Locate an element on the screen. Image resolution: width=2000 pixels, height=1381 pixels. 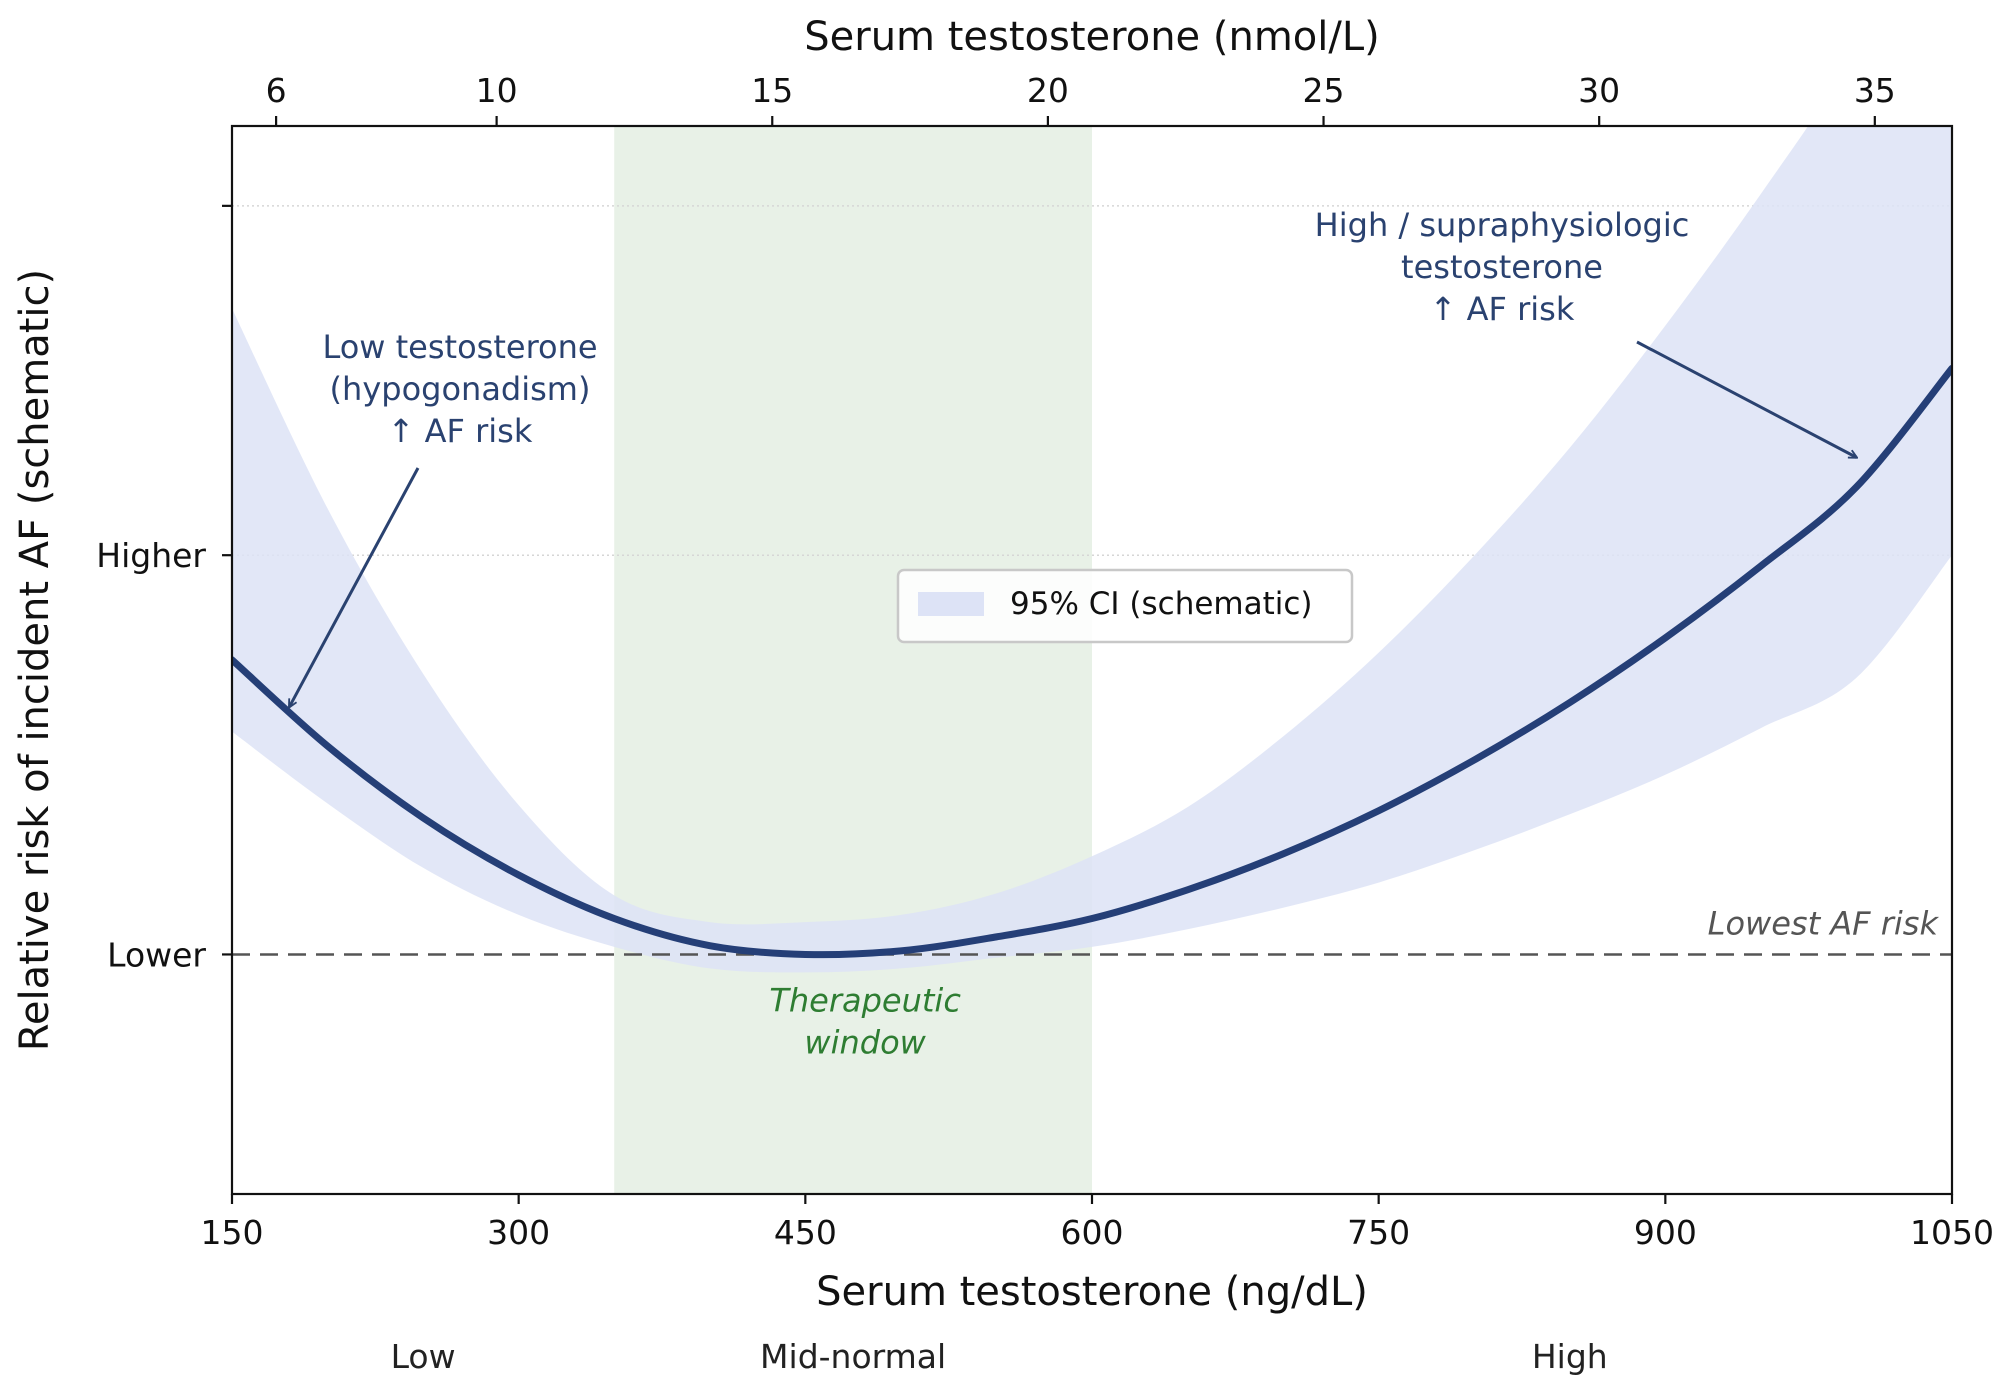
legend-box is located at coordinates (1125, 606).